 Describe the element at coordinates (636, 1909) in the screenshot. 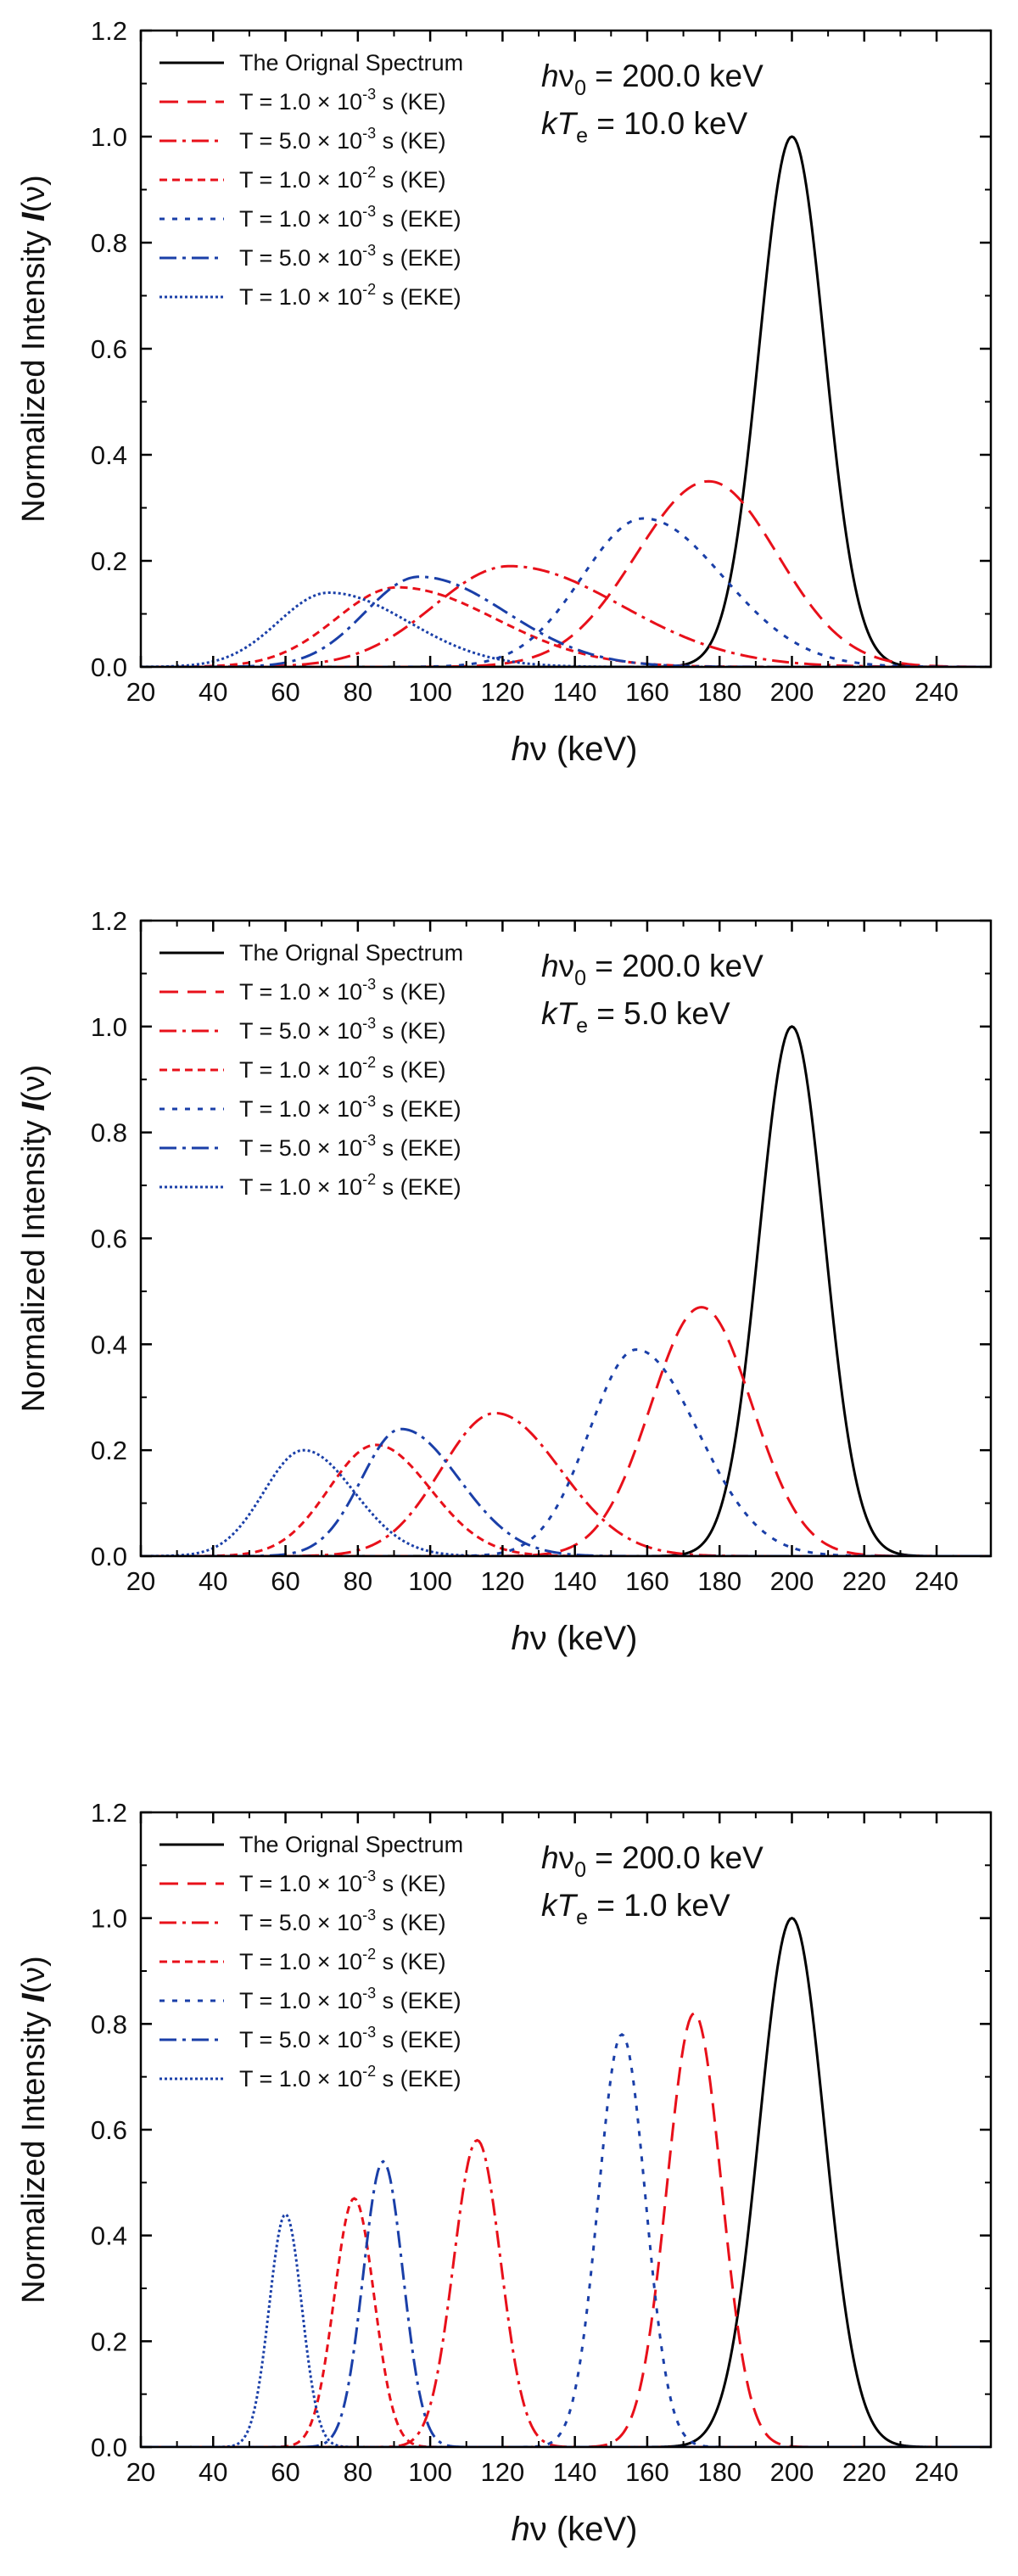

I see `annotation-2: kTe = 1.0 keV` at that location.